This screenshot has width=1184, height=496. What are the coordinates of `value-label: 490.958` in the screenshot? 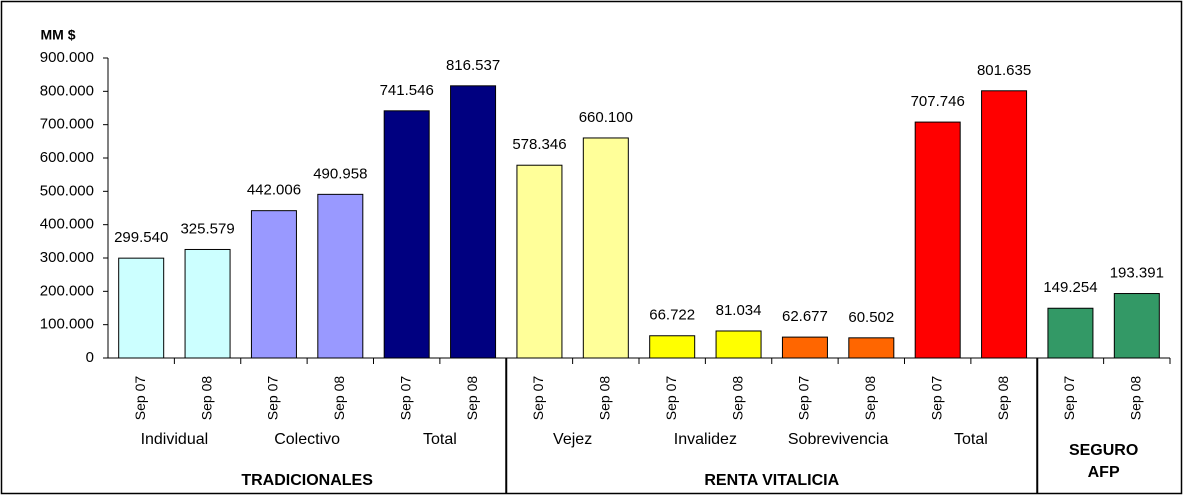 It's located at (340, 173).